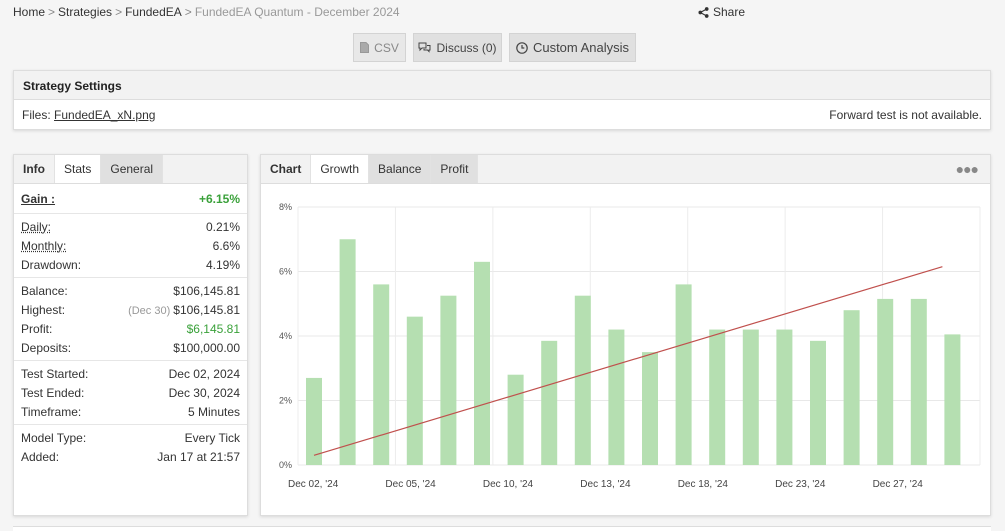 This screenshot has width=1005, height=531. I want to click on daily-label: Daily:, so click(36, 226).